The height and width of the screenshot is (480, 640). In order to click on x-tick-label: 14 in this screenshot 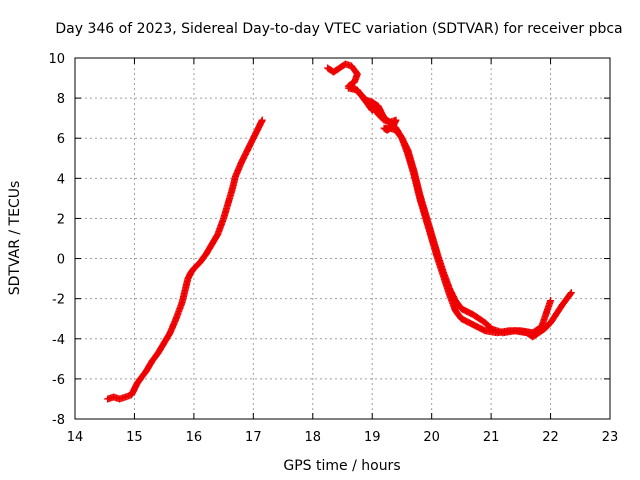, I will do `click(75, 437)`.